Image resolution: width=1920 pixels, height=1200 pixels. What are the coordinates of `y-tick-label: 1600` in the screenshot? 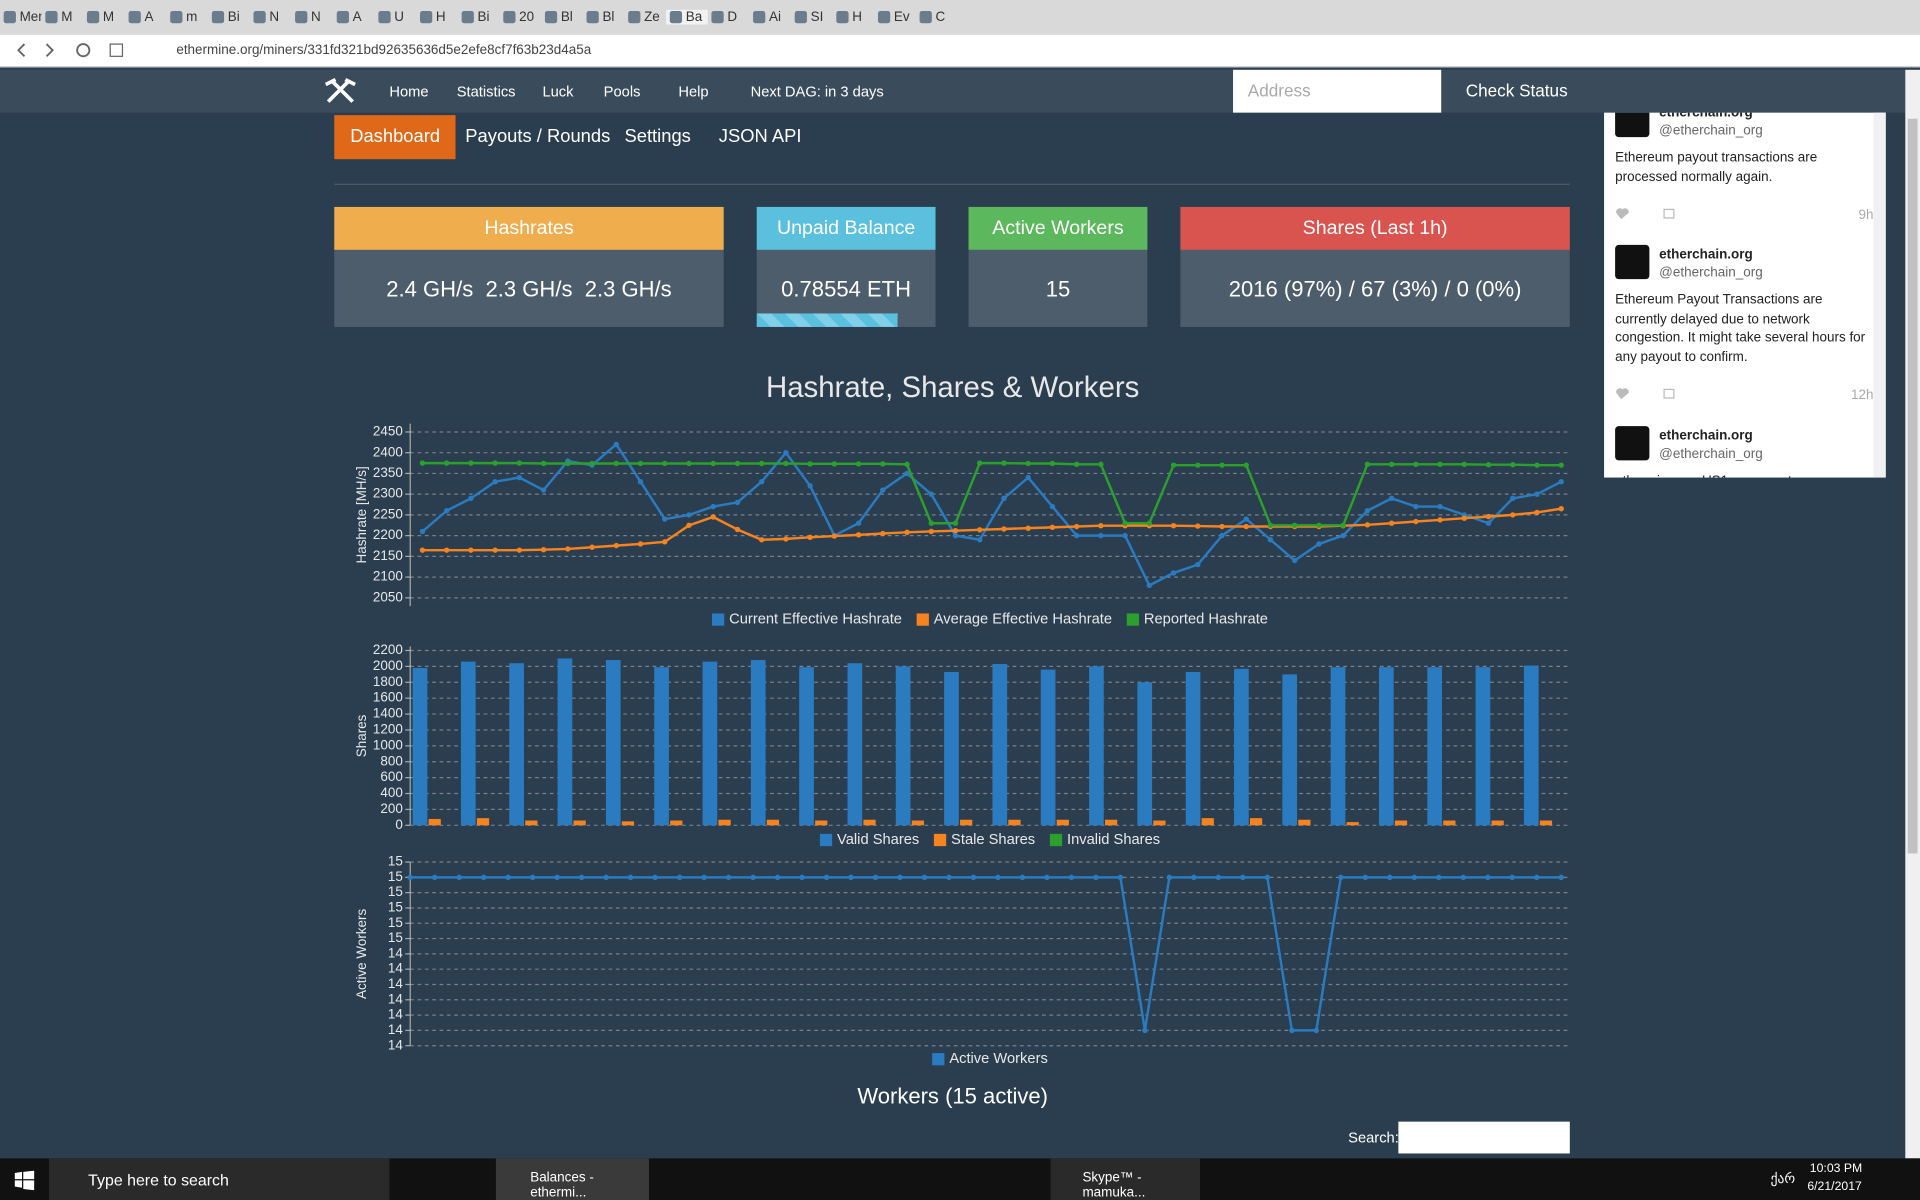 It's located at (388, 697).